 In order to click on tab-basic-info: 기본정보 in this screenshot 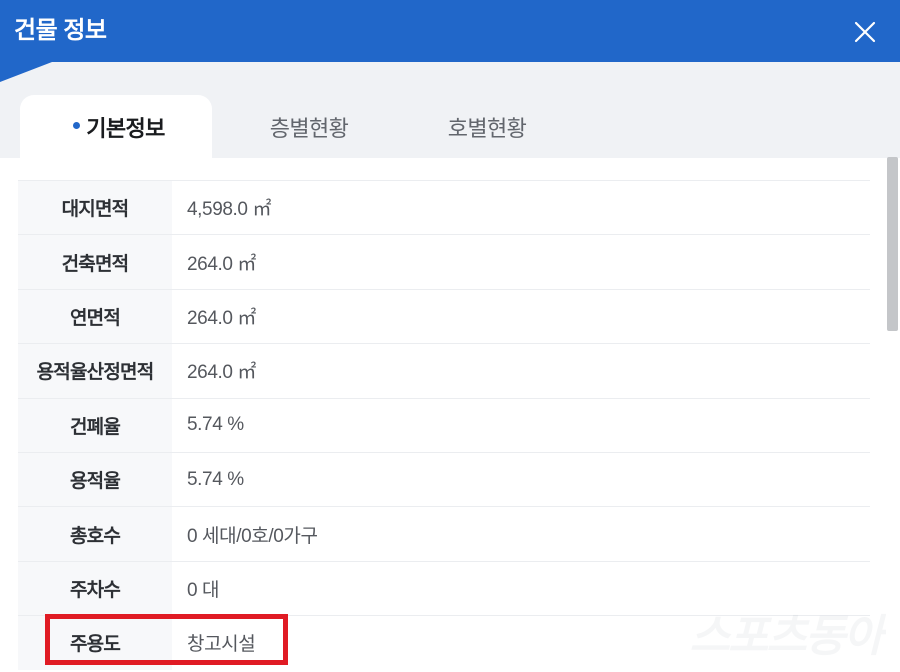, I will do `click(116, 126)`.